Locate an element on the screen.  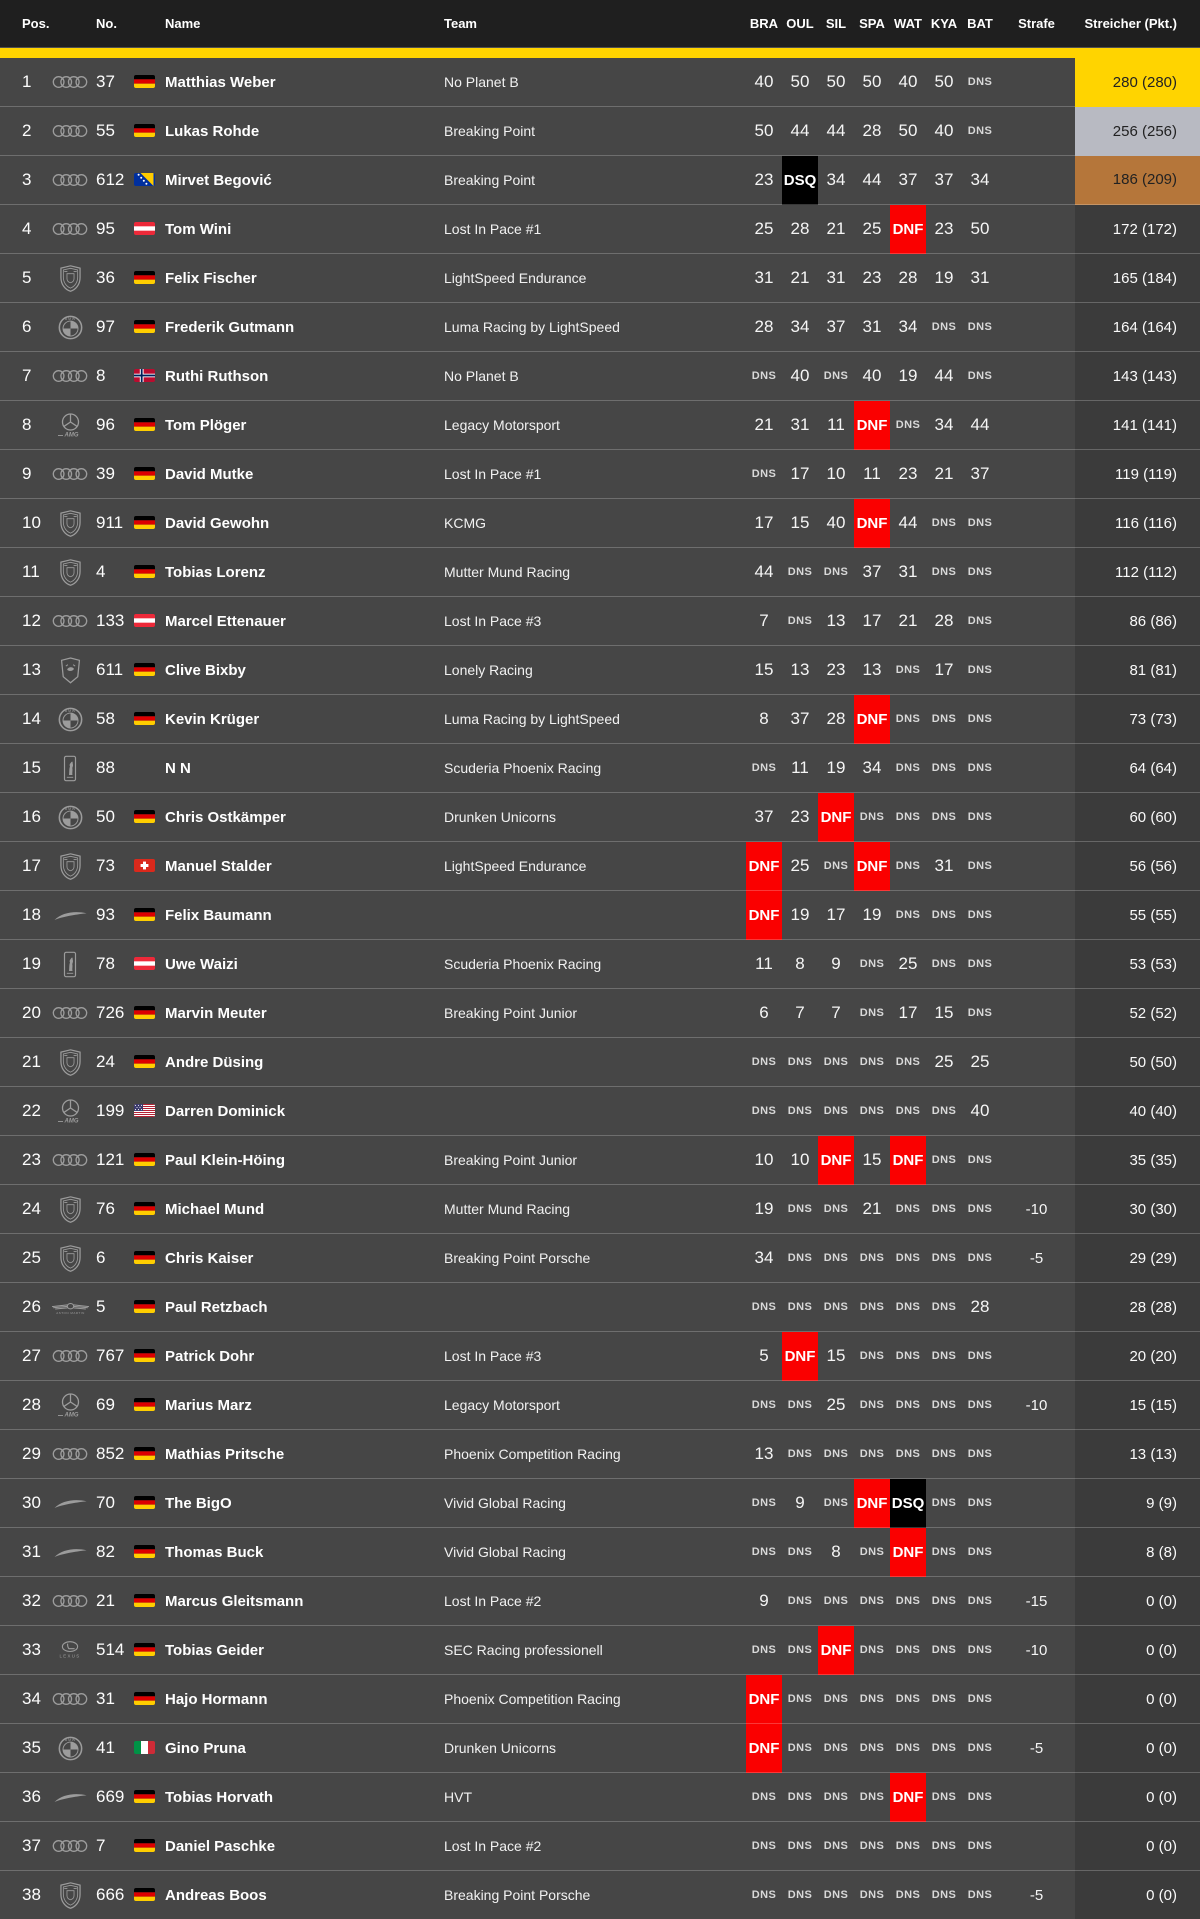
race-result-kya: 23 is located at coordinates (944, 229).